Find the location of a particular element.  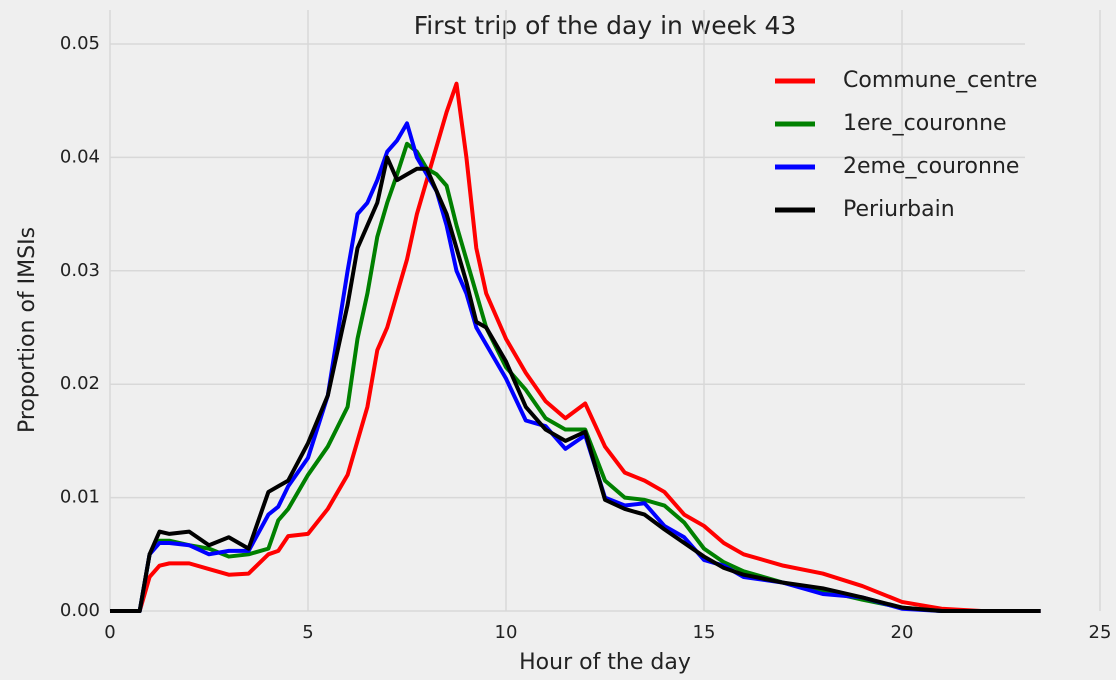

y-tick-label: 0.04 is located at coordinates (80, 156).